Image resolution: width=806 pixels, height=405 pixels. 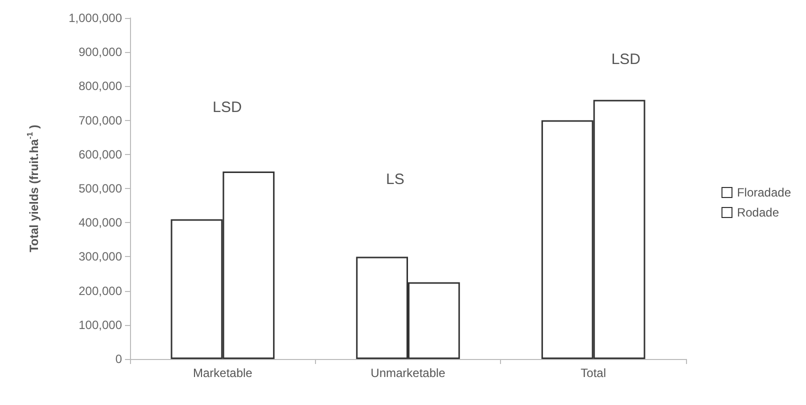 I want to click on y-tick-label: 300,000, so click(x=100, y=257).